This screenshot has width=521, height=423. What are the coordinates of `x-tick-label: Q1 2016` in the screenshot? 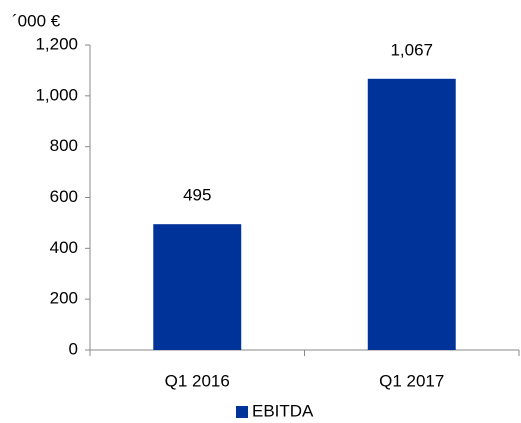 It's located at (197, 380).